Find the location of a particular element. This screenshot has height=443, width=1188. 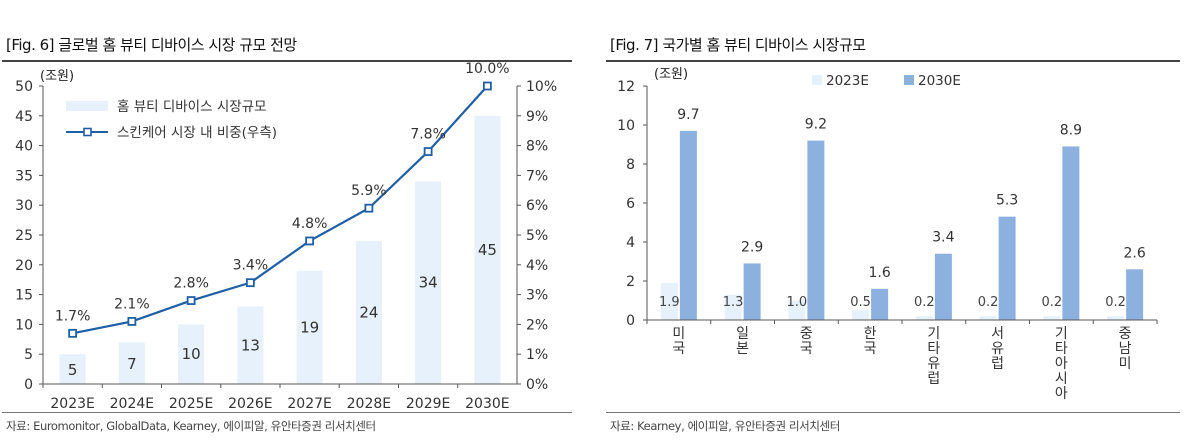

fig6-x-tick-label: 2026E is located at coordinates (250, 404).